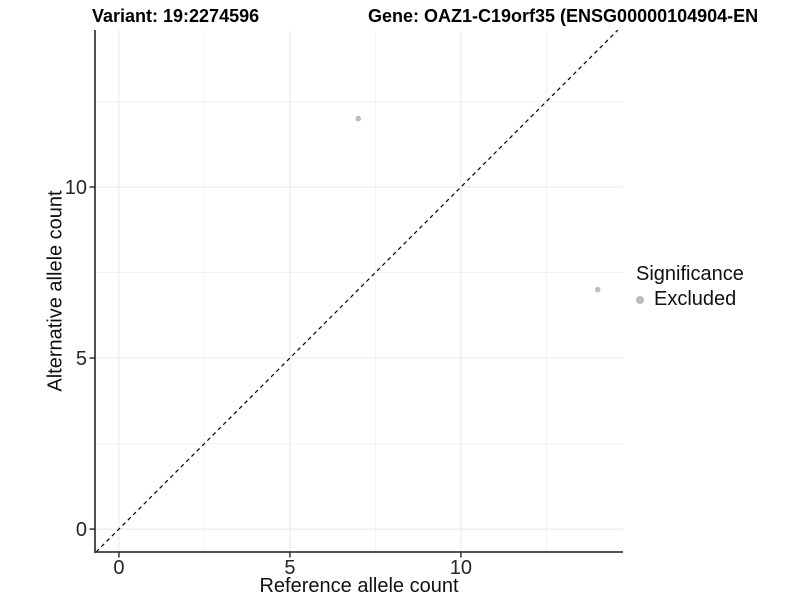 This screenshot has height=600, width=800. What do you see at coordinates (461, 568) in the screenshot?
I see `x-tick-label: 10` at bounding box center [461, 568].